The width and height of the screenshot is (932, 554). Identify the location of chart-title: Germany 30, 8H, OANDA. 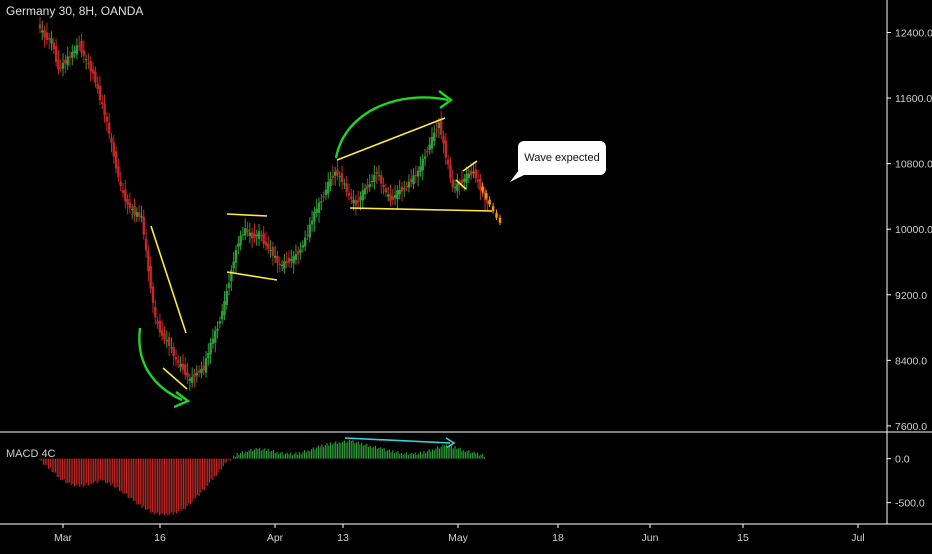
(75, 11).